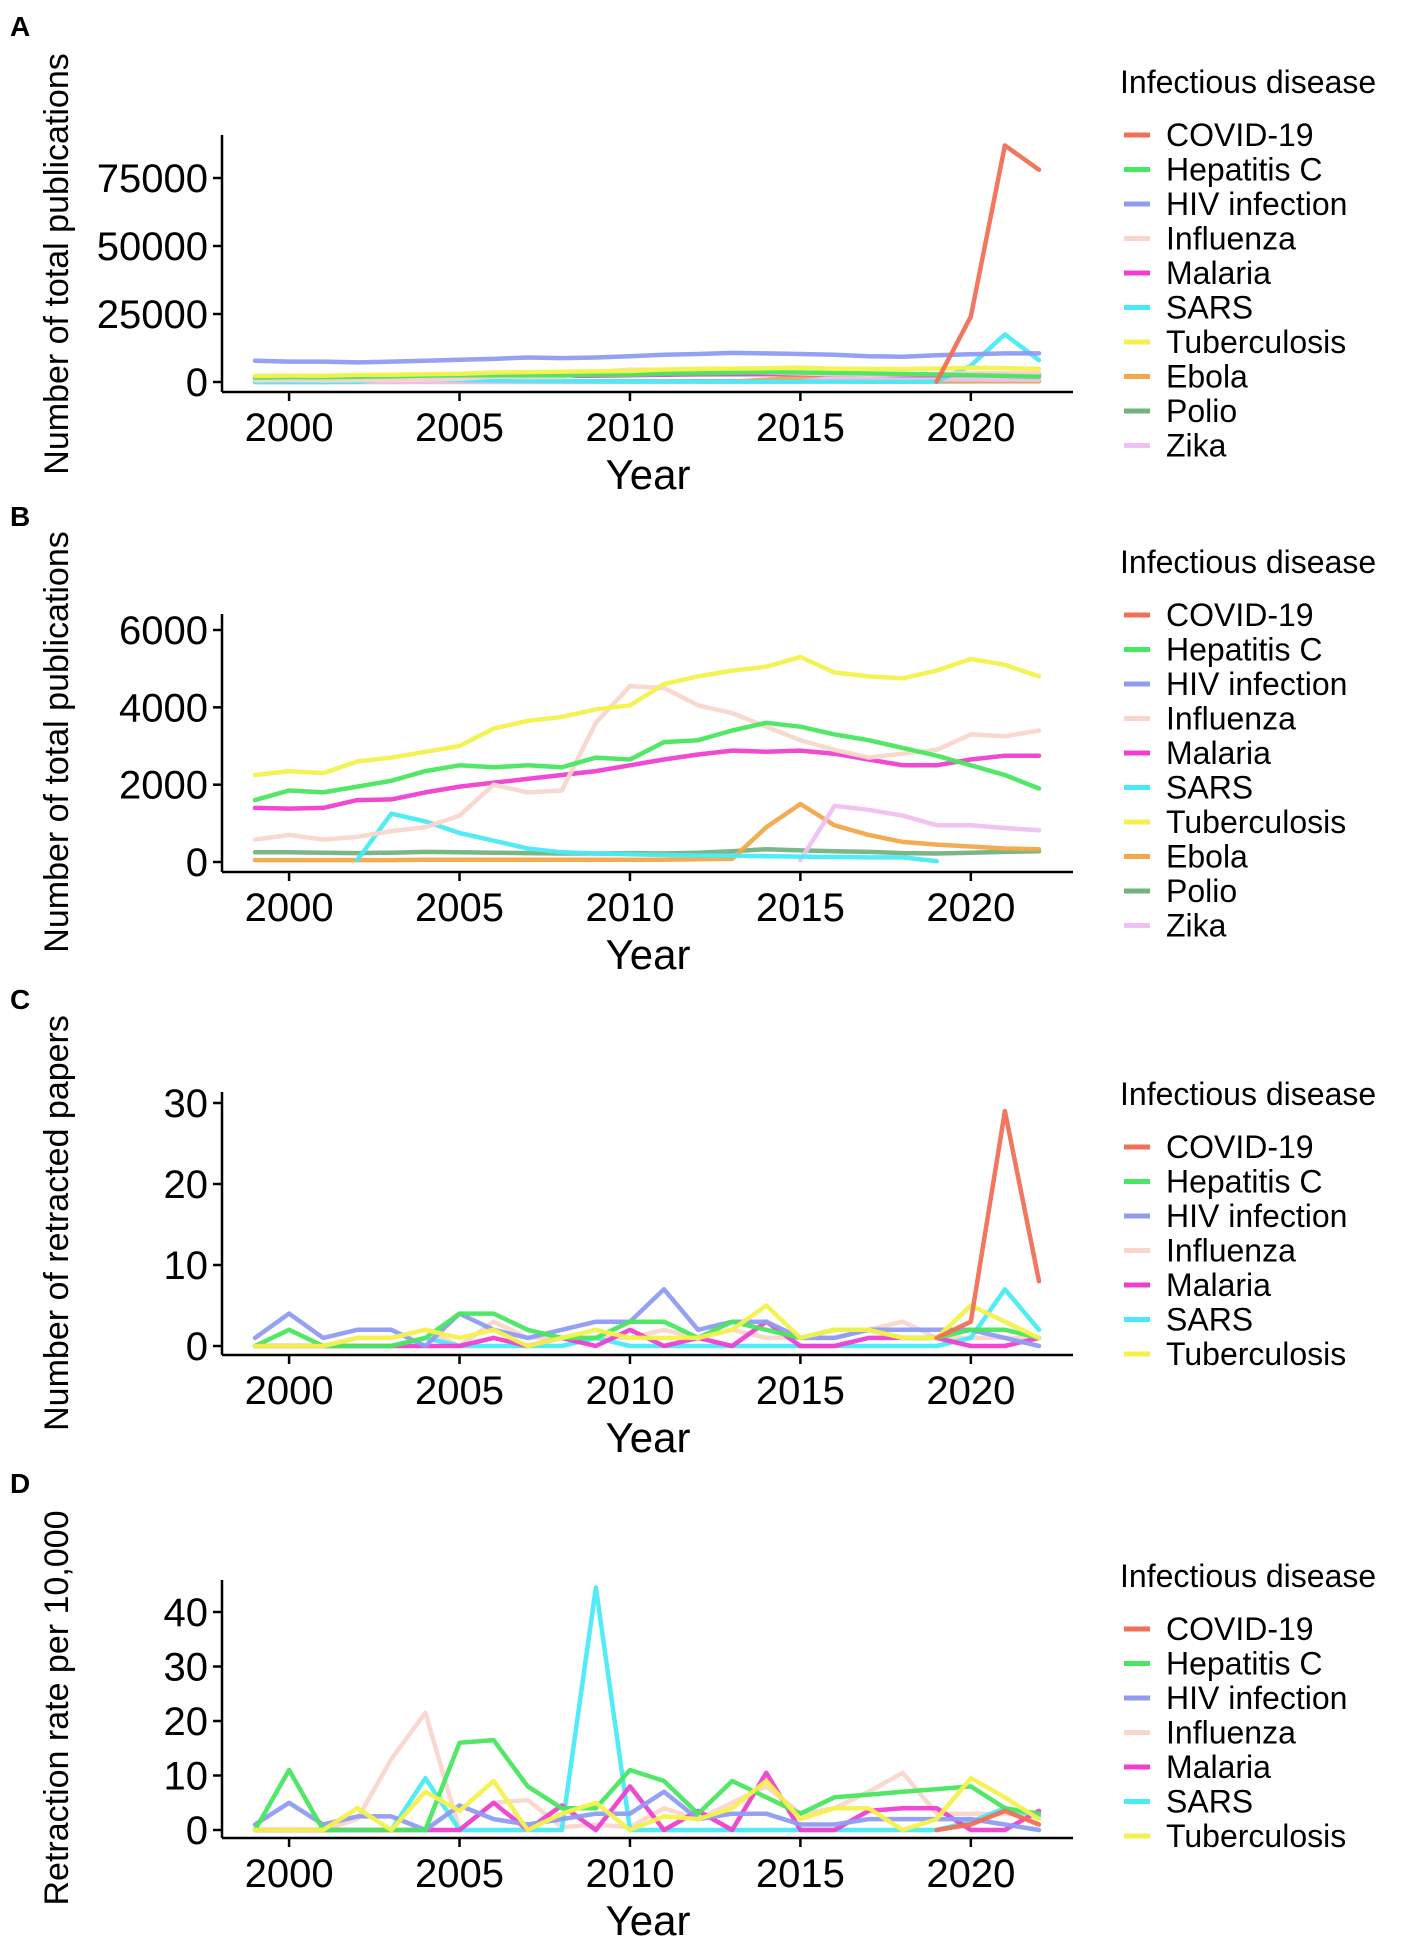 The image size is (1417, 1953). I want to click on panel-letter-d: D, so click(20, 1483).